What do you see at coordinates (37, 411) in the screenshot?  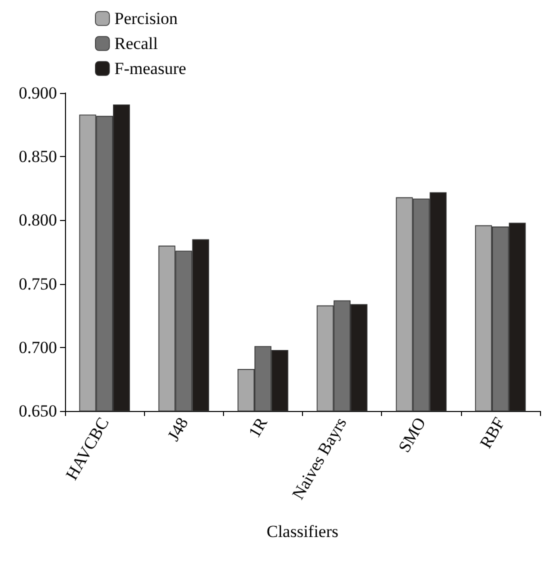 I see `y-tick-label: 0.650` at bounding box center [37, 411].